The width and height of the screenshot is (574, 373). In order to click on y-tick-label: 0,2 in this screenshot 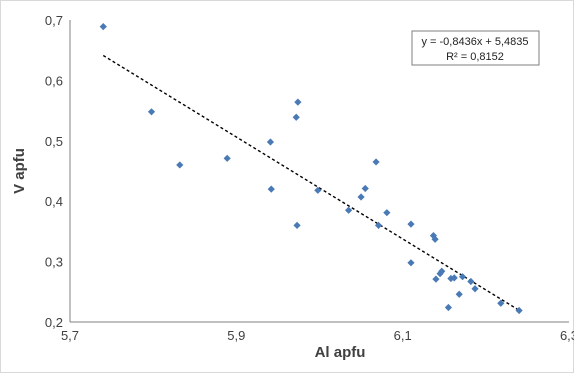, I will do `click(54, 322)`.